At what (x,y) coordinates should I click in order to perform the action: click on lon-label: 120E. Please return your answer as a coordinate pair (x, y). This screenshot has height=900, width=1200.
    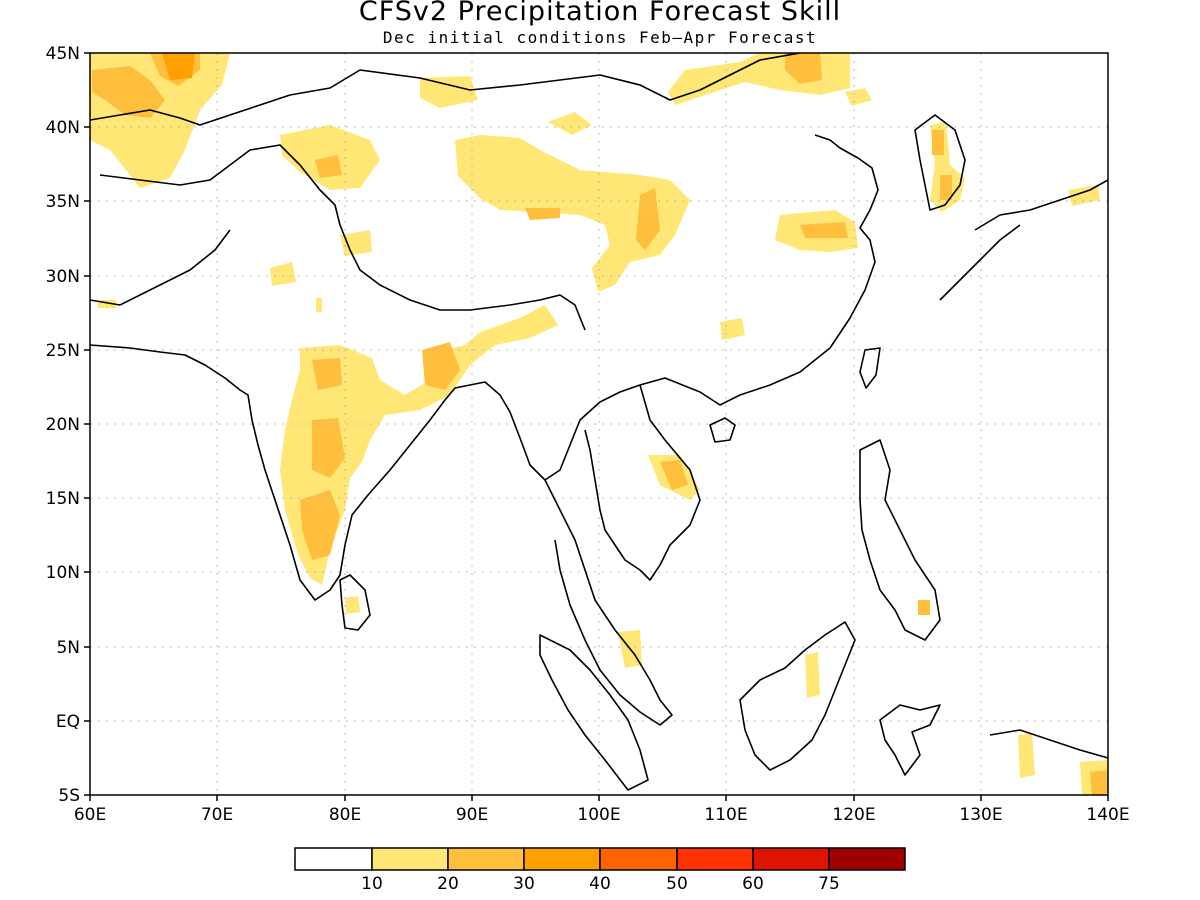
    Looking at the image, I should click on (853, 815).